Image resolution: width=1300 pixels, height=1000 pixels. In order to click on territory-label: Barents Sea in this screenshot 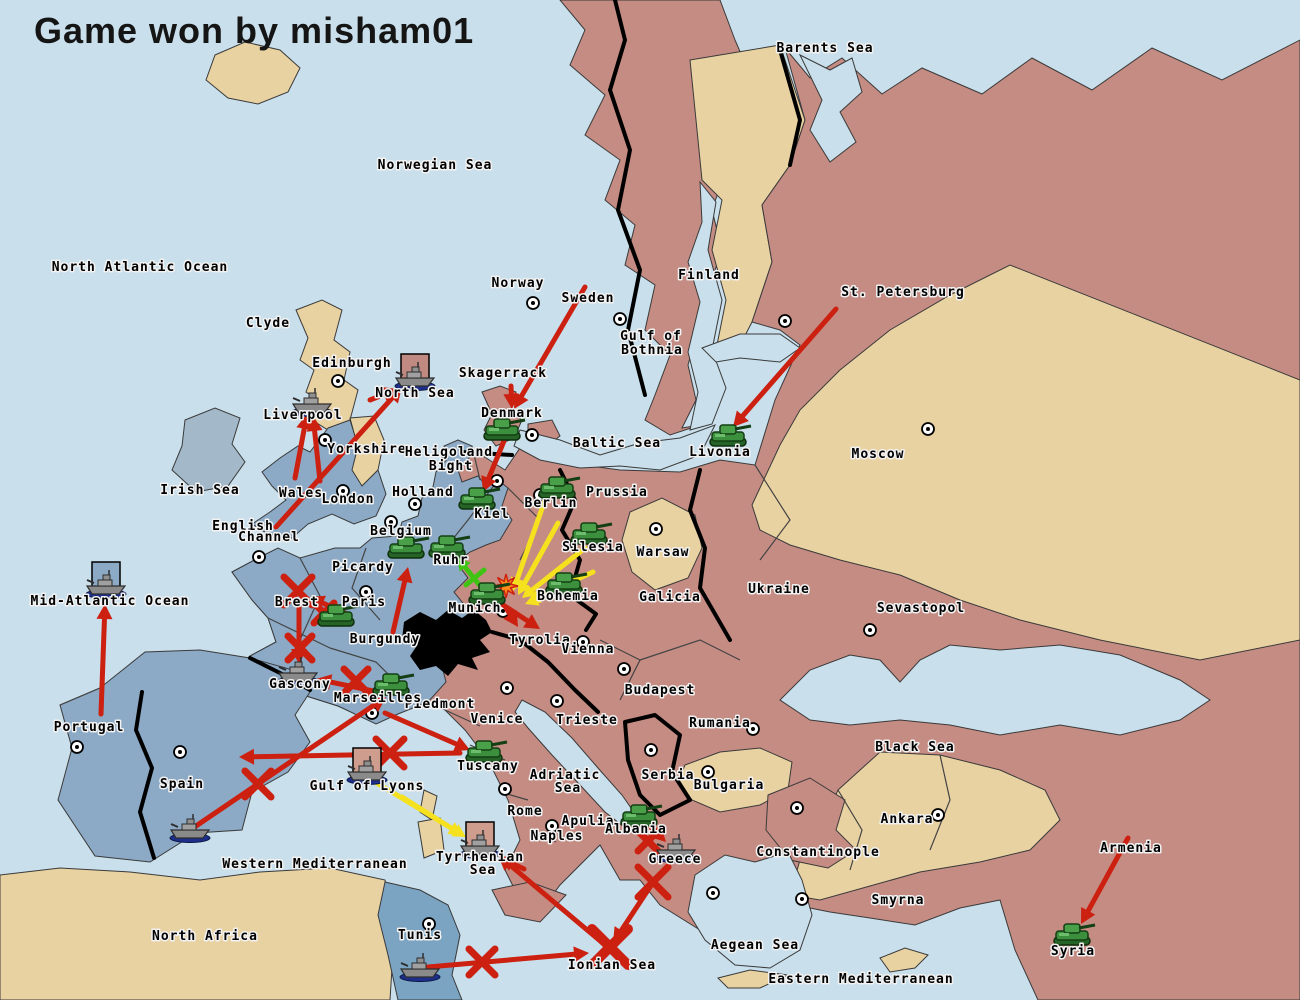, I will do `click(824, 48)`.